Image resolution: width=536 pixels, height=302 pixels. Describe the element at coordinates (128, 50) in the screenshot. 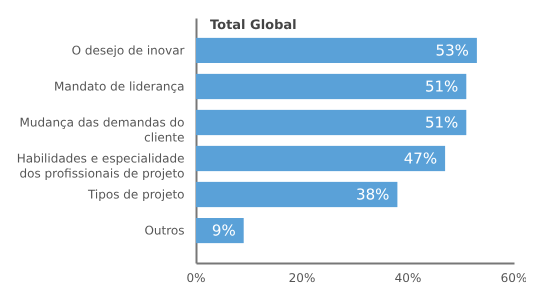

I see `y-tick-label: O desejo de inovar` at that location.